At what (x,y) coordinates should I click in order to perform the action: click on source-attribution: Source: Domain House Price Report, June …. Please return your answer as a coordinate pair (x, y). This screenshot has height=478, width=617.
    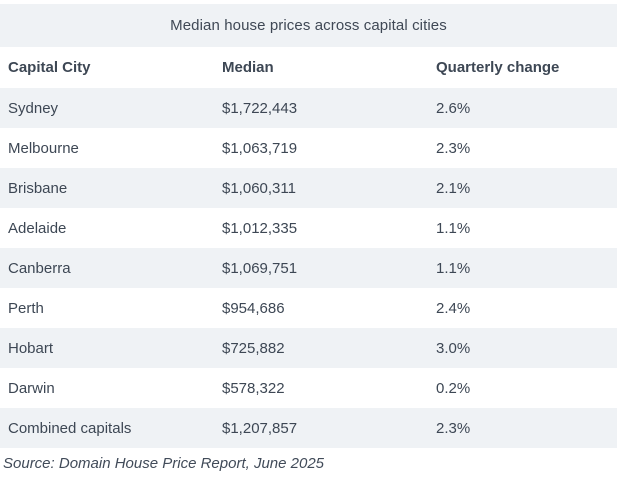
    Looking at the image, I should click on (164, 463).